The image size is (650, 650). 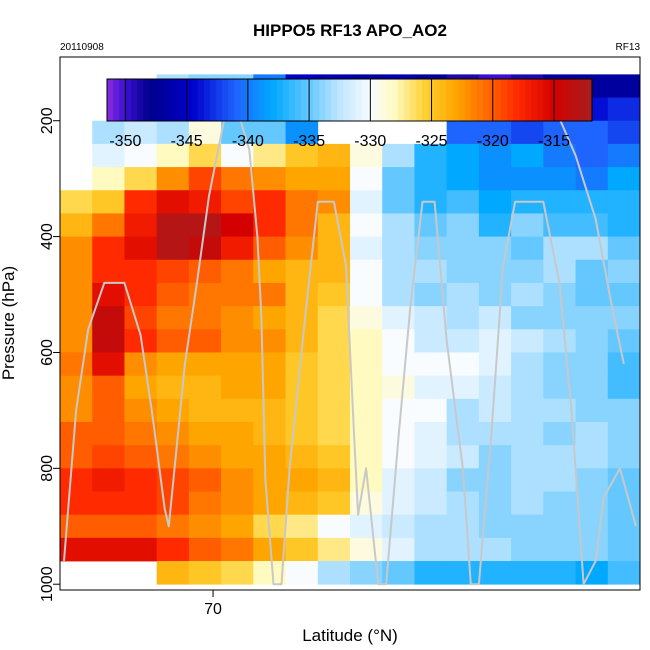 I want to click on colorbar: -350 -345 -340 -335 -330 -325 -320 -315, so click(x=349, y=114).